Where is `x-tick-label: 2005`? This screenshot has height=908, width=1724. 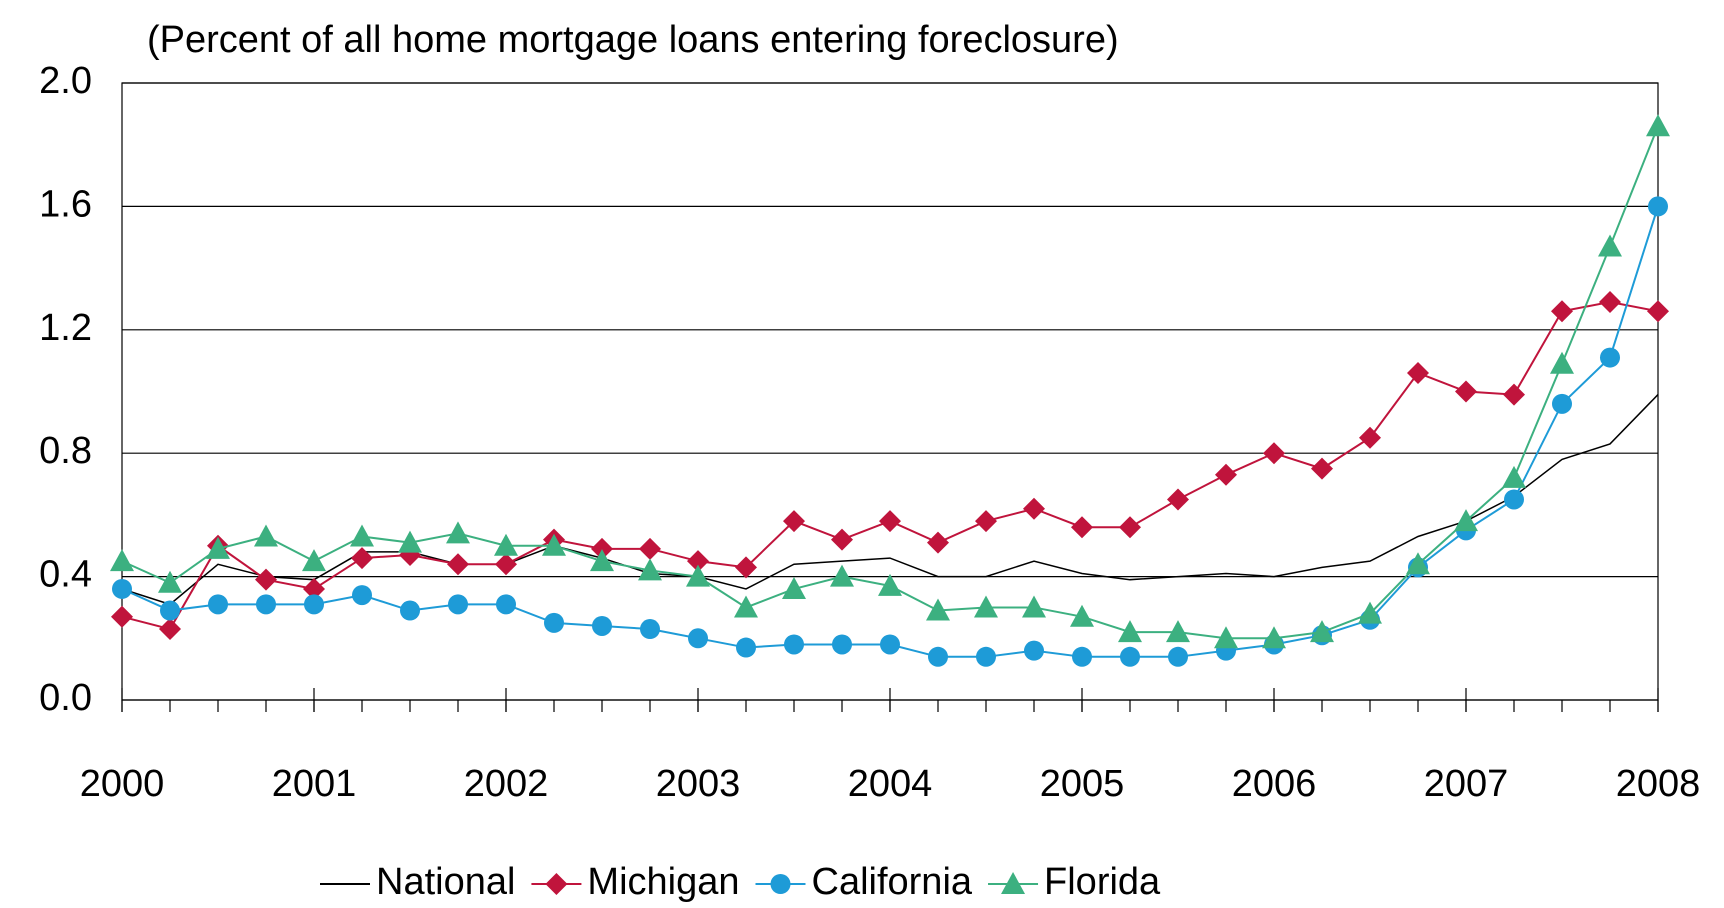 x-tick-label: 2005 is located at coordinates (1082, 784).